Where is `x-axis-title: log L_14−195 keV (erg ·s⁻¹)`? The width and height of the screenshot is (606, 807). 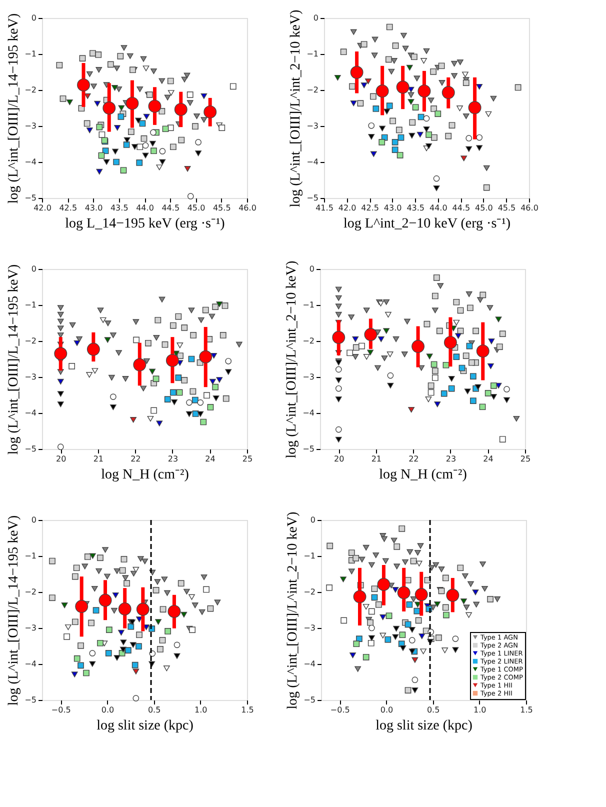
x-axis-title: log L_14−195 keV (erg ·s⁻¹) is located at coordinates (145, 224).